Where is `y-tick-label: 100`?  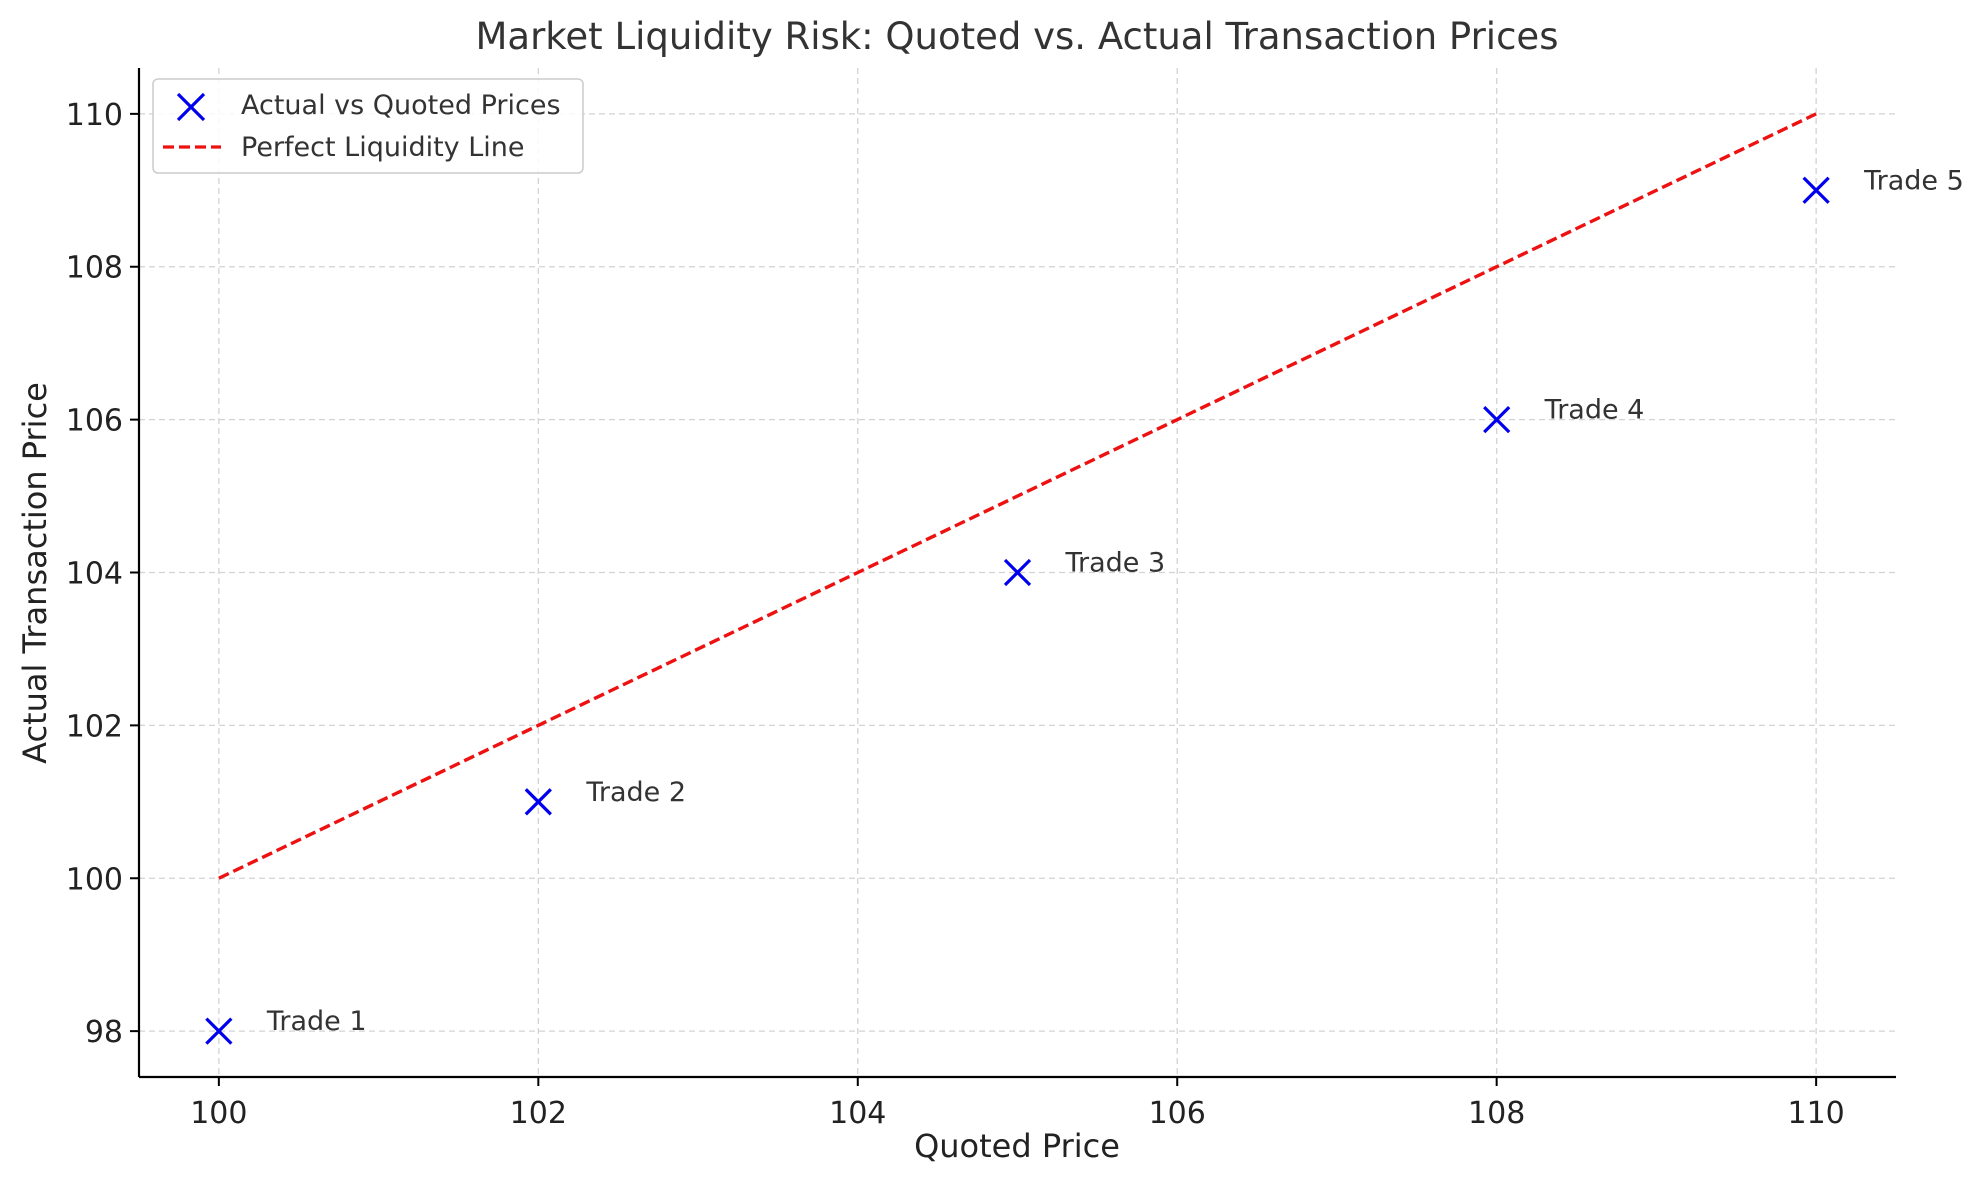 y-tick-label: 100 is located at coordinates (94, 879).